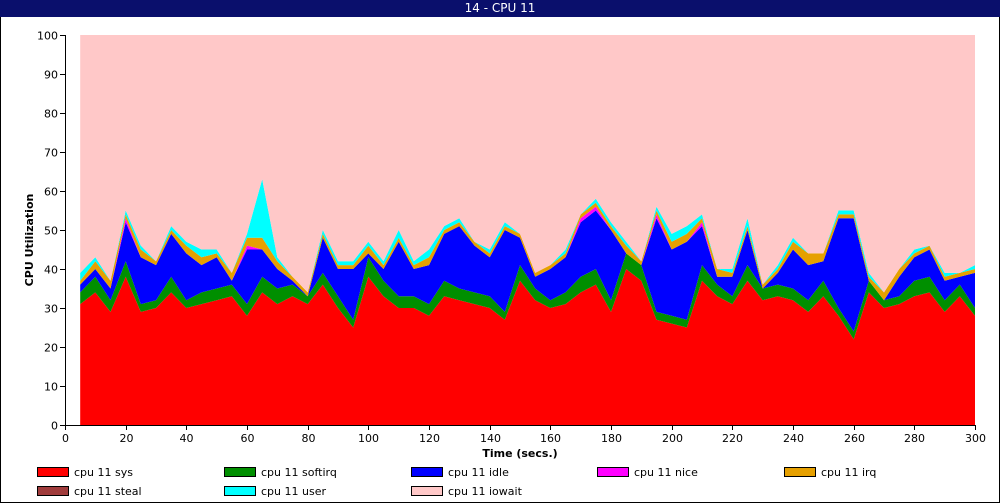 The image size is (1000, 504). What do you see at coordinates (51, 270) in the screenshot?
I see `y-tick-label: 40` at bounding box center [51, 270].